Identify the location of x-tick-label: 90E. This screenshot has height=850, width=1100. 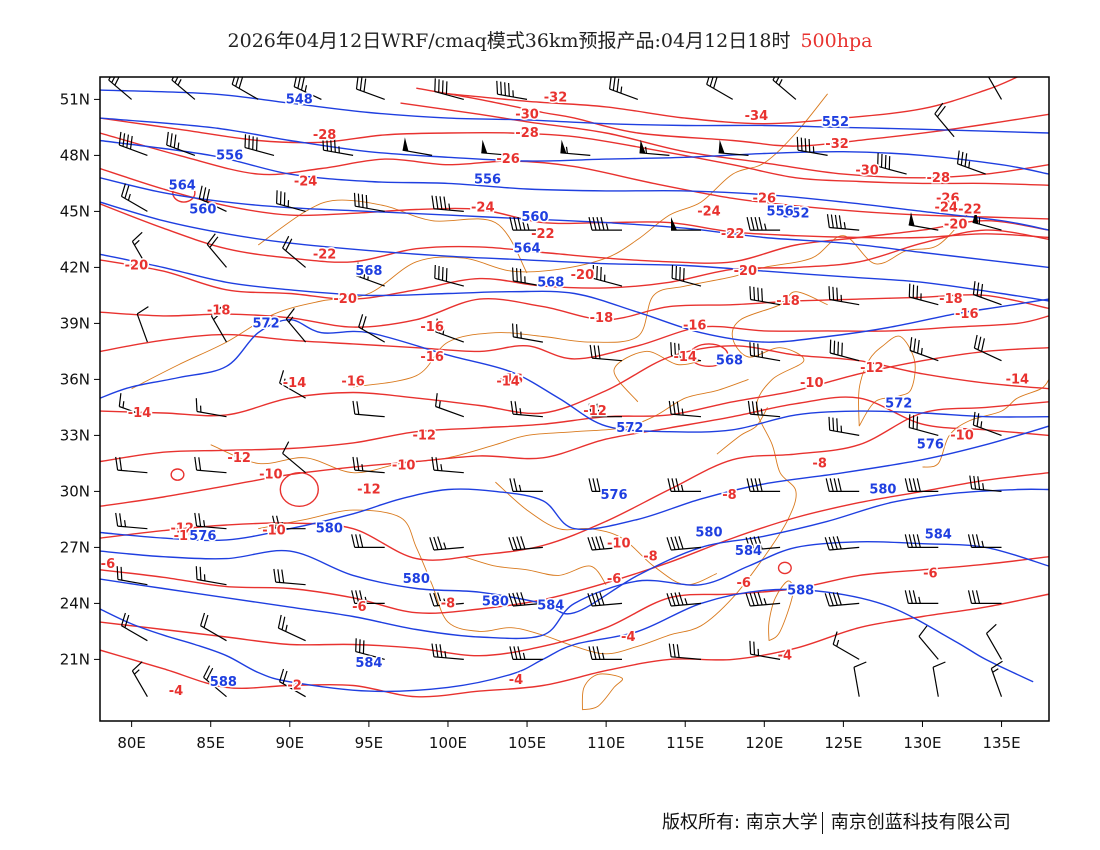
(290, 743).